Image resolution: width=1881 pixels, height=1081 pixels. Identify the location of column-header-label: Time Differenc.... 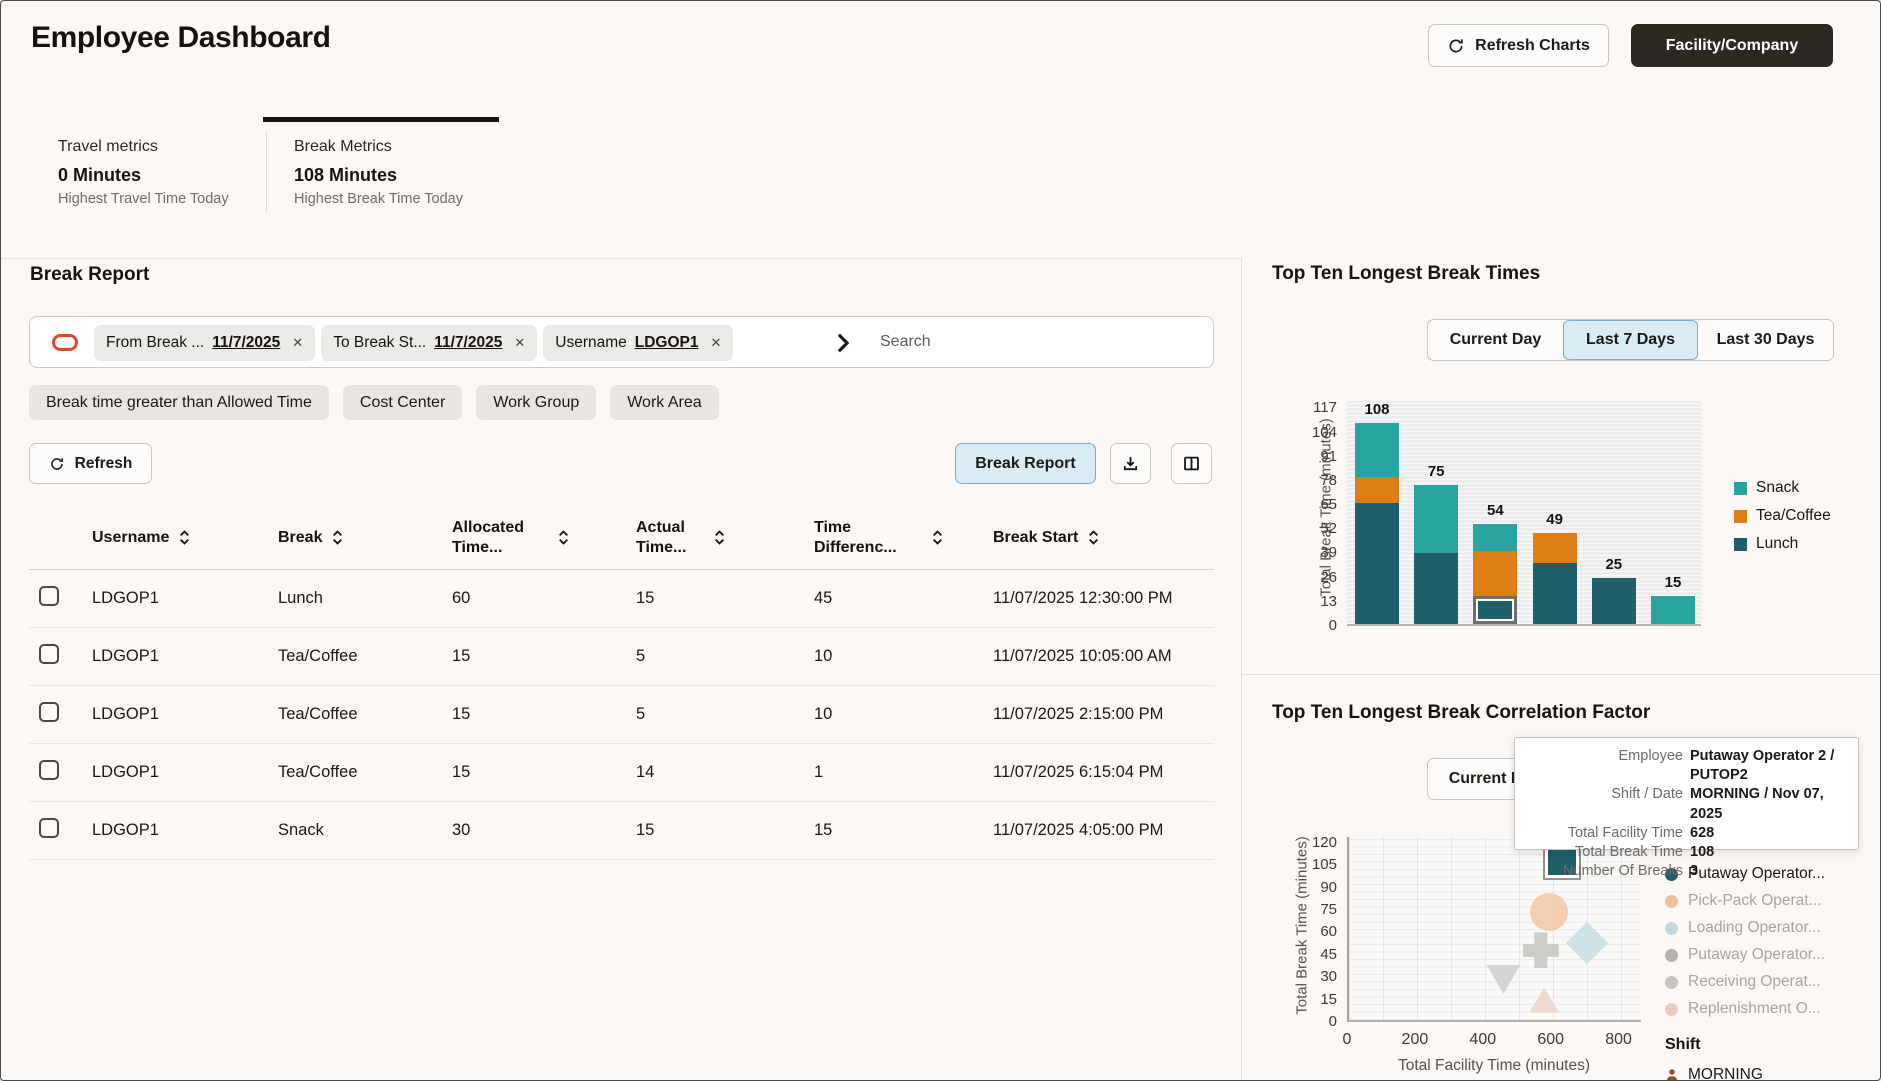
(855, 537).